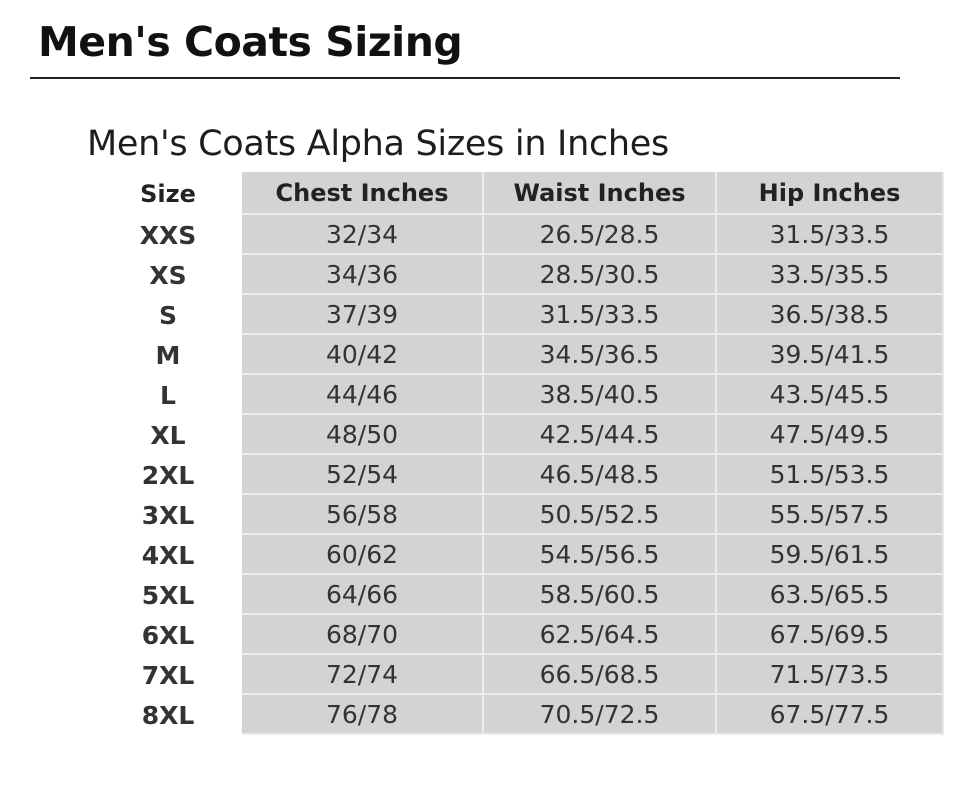  I want to click on chest-cell: 32/34, so click(363, 235).